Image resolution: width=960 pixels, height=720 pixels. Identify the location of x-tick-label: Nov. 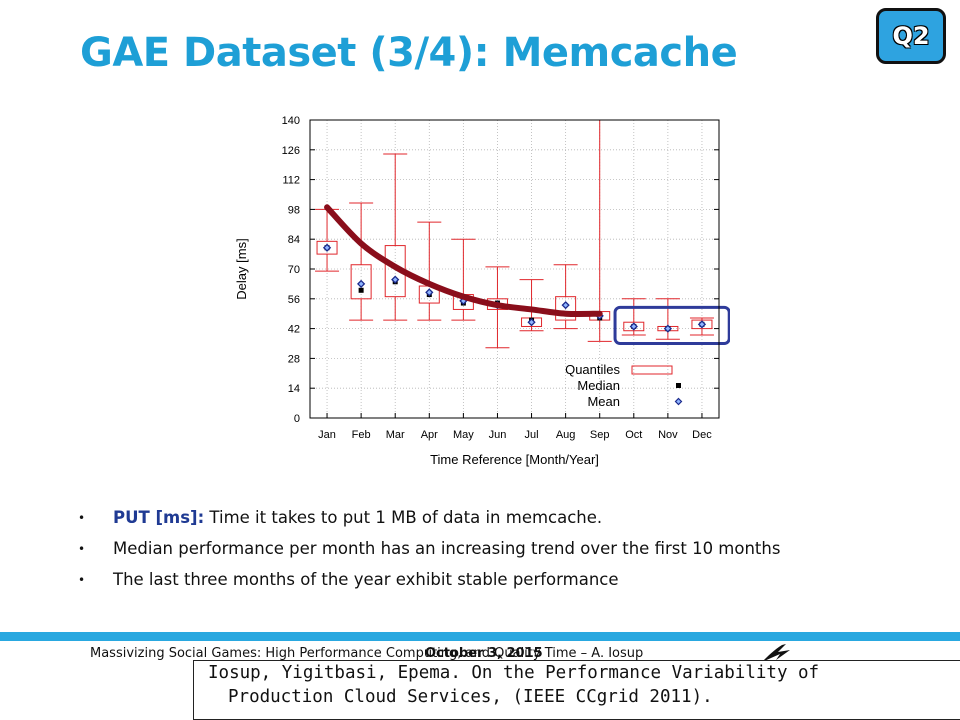
(668, 435).